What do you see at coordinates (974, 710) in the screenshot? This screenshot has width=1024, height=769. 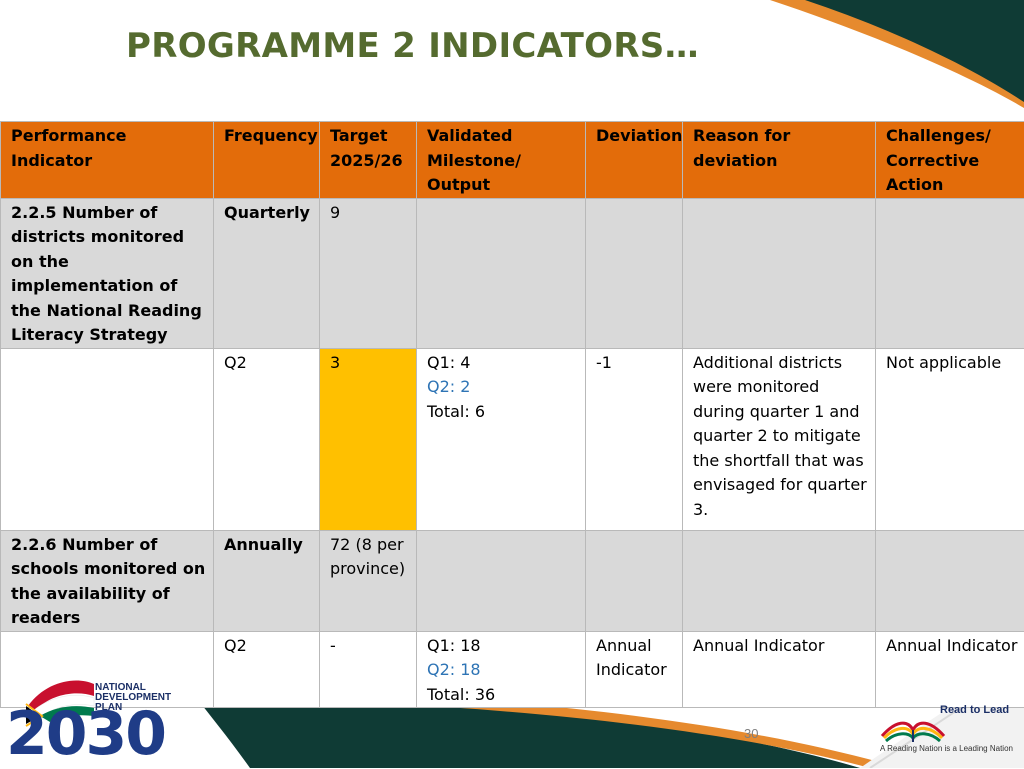 I see `read-to-lead-title: Read to Lead` at bounding box center [974, 710].